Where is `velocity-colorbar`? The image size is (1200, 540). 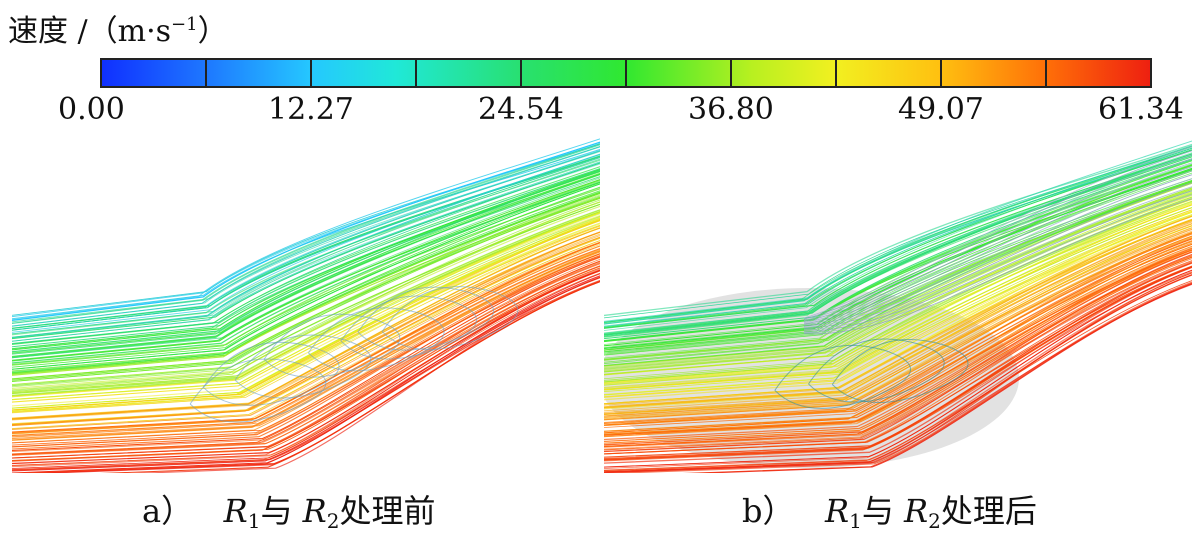
velocity-colorbar is located at coordinates (626, 73).